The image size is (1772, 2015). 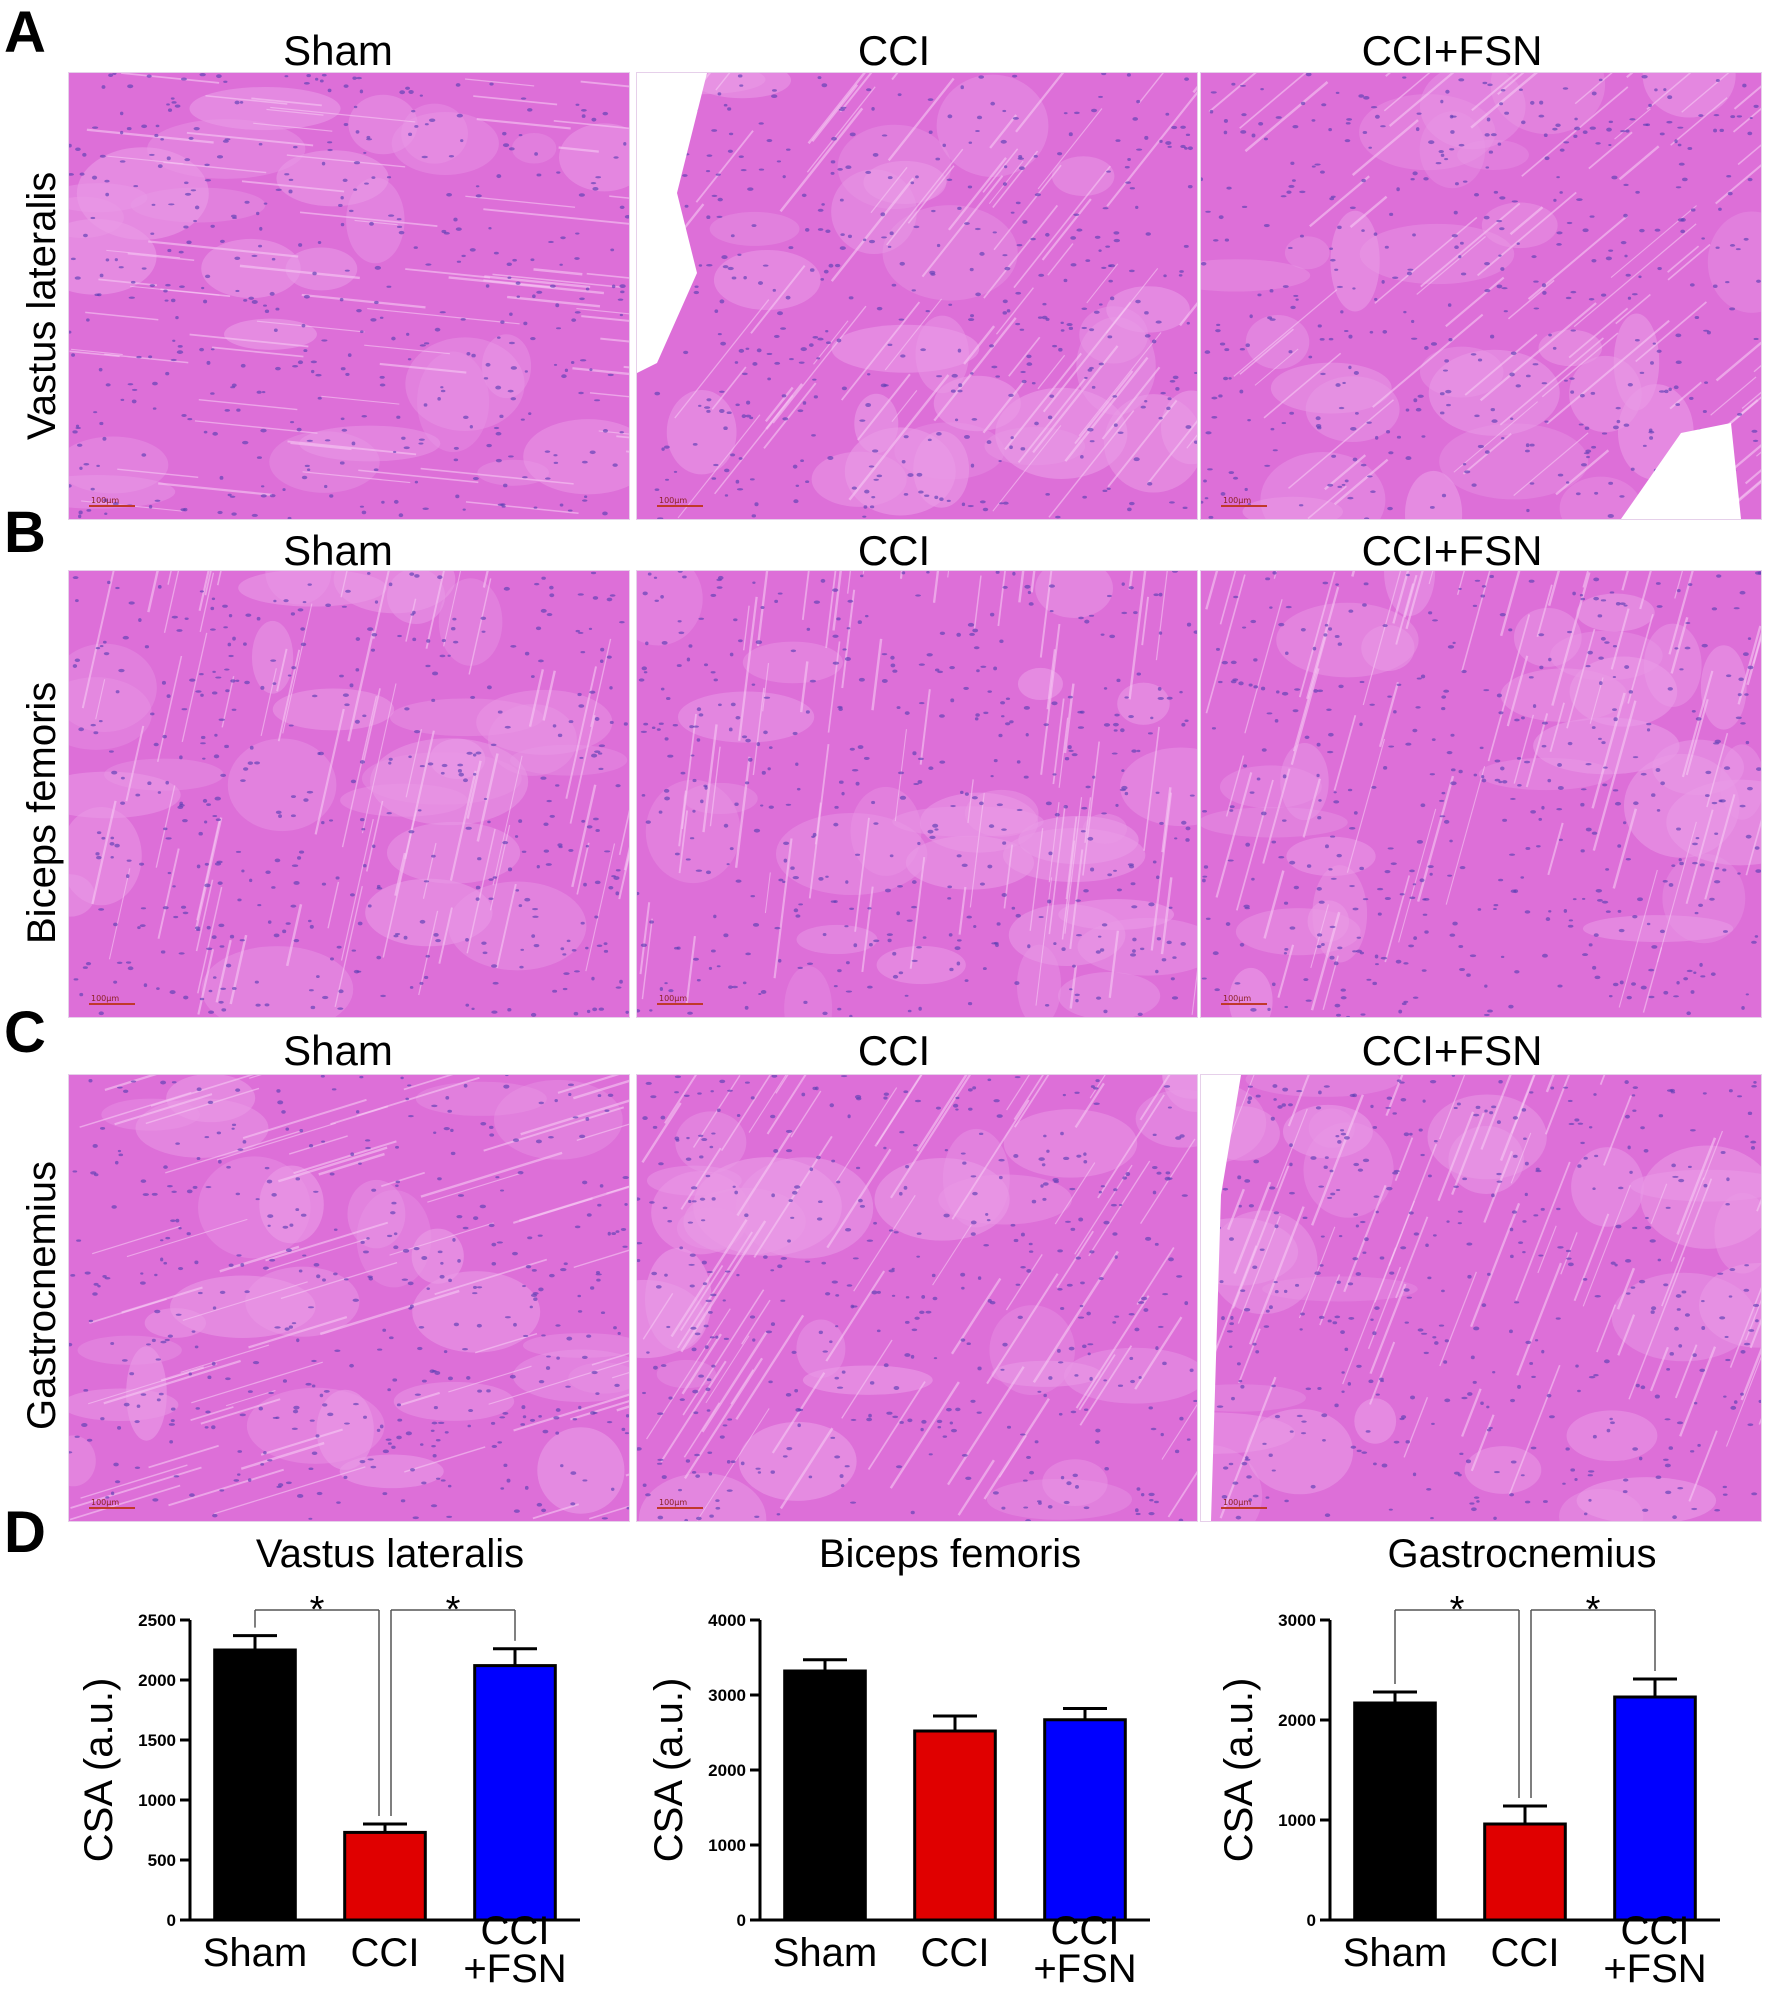 I want to click on row-label-gastrocnemius: Gastrocnemius, so click(x=42, y=1295).